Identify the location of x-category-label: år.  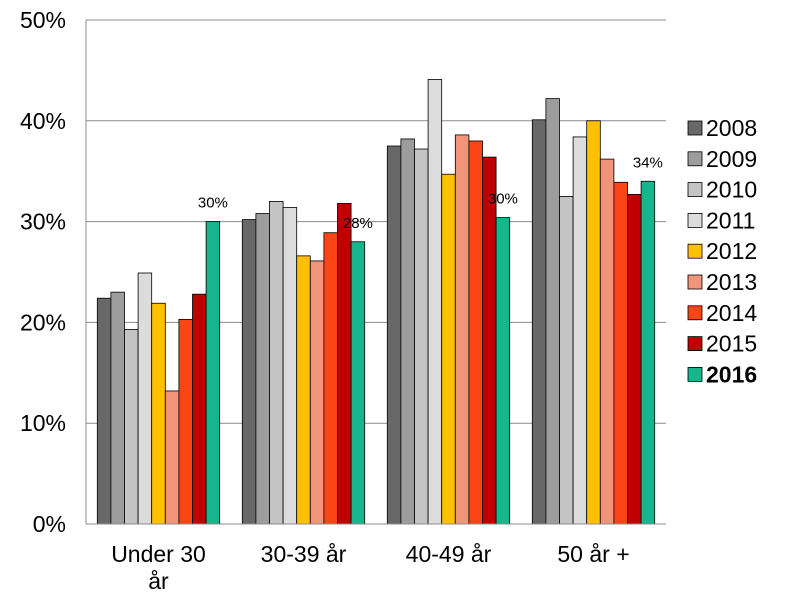
(158, 581).